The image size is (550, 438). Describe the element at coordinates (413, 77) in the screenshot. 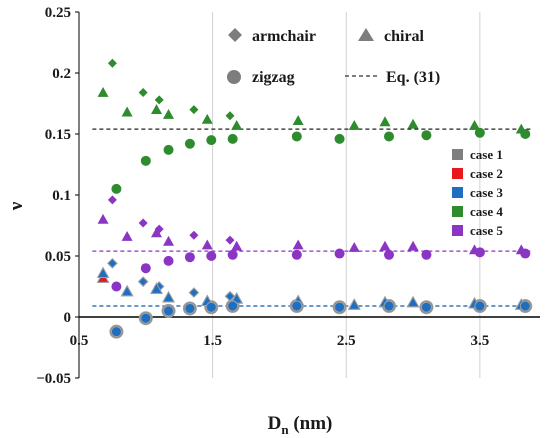

I see `legend-eq31-label: Eq. (31)` at that location.